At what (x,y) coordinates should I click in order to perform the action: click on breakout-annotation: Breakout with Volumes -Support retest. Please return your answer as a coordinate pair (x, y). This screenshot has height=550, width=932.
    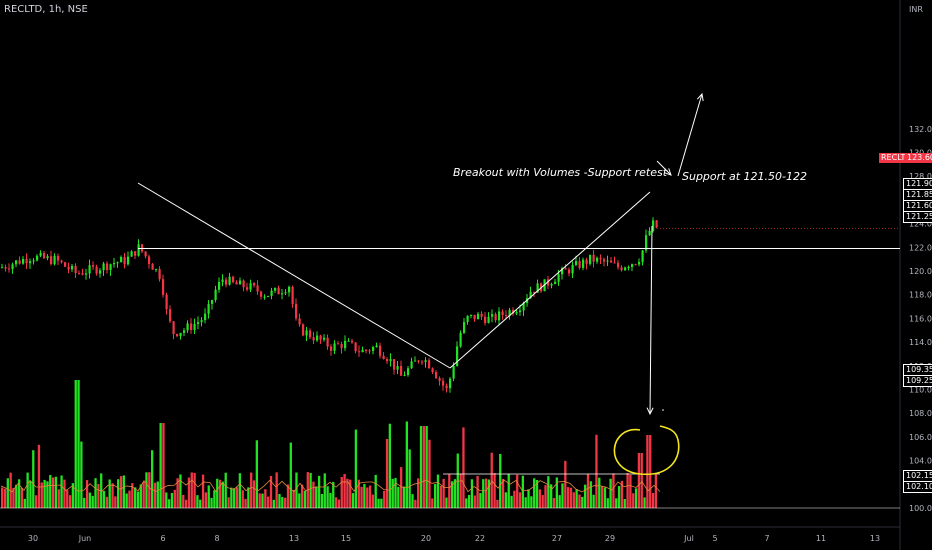
    Looking at the image, I should click on (560, 172).